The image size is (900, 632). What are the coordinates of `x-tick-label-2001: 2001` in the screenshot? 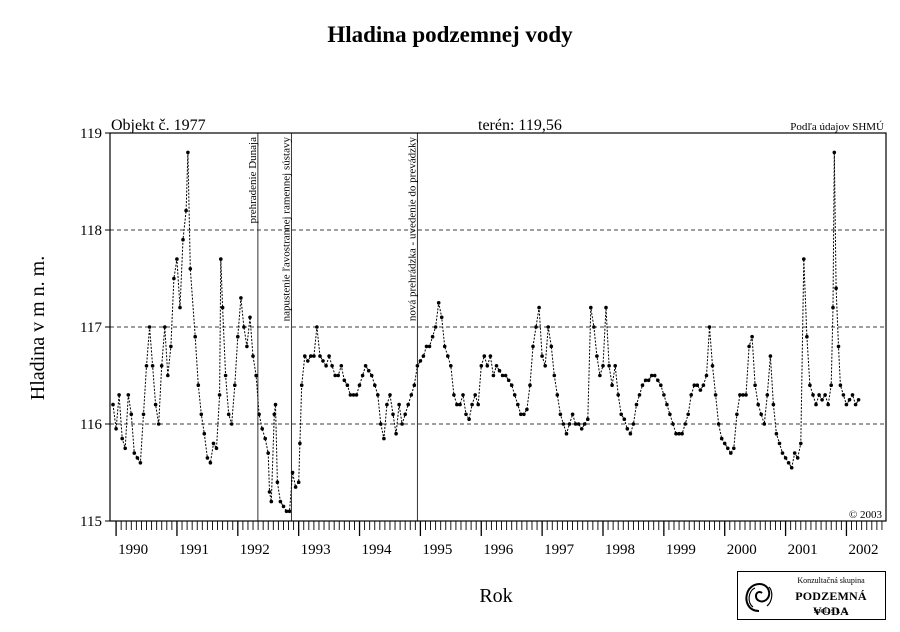 It's located at (803, 550).